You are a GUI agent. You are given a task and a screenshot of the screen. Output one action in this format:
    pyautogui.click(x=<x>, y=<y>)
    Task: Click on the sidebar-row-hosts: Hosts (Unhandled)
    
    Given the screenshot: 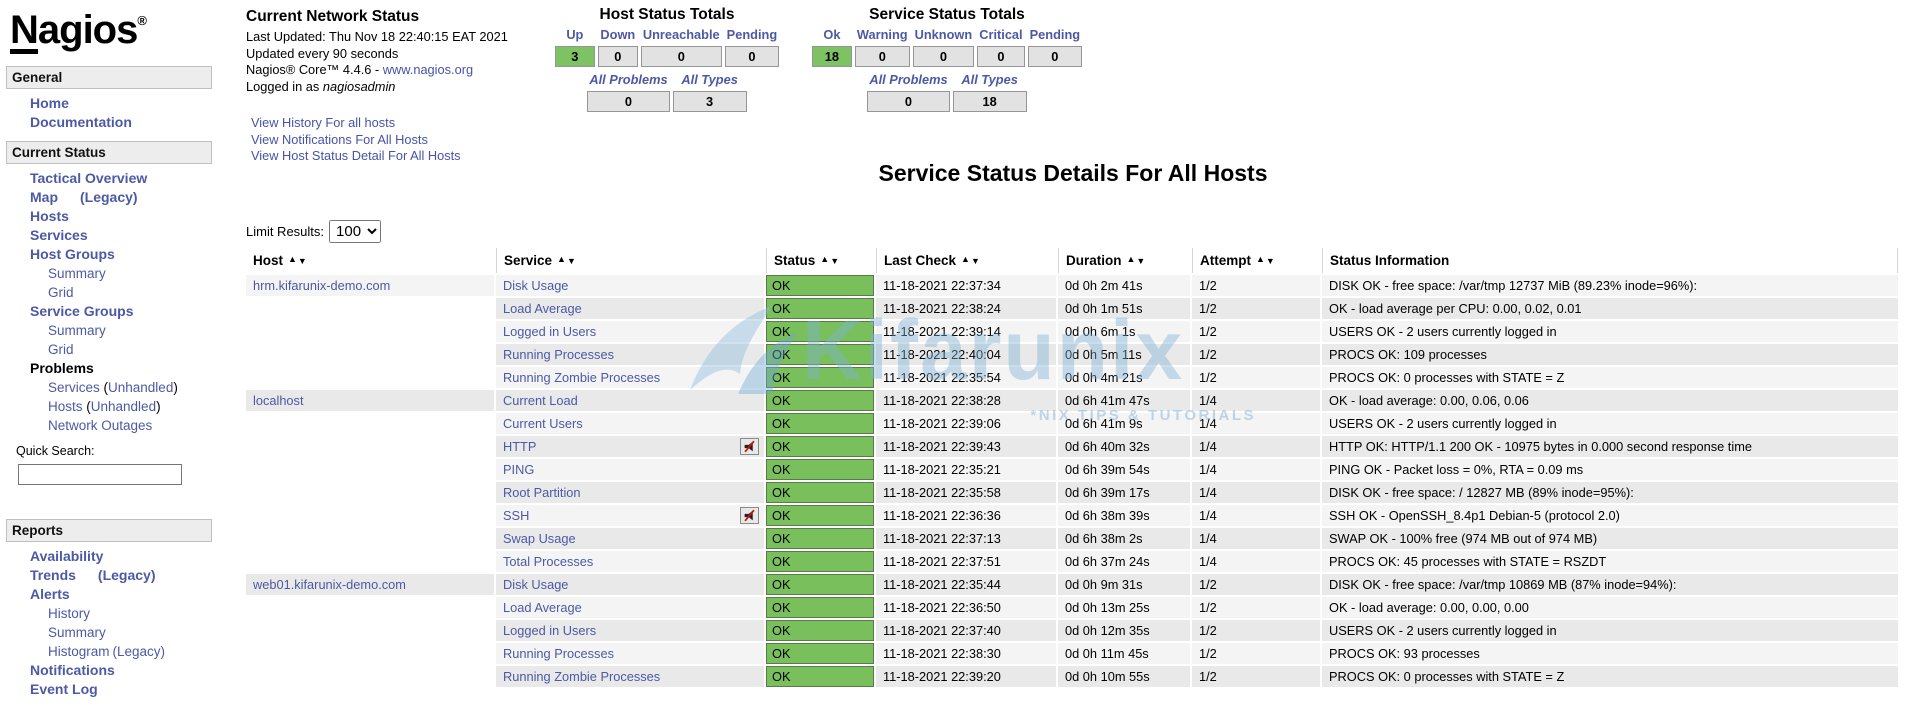 What is the action you would take?
    pyautogui.click(x=104, y=406)
    